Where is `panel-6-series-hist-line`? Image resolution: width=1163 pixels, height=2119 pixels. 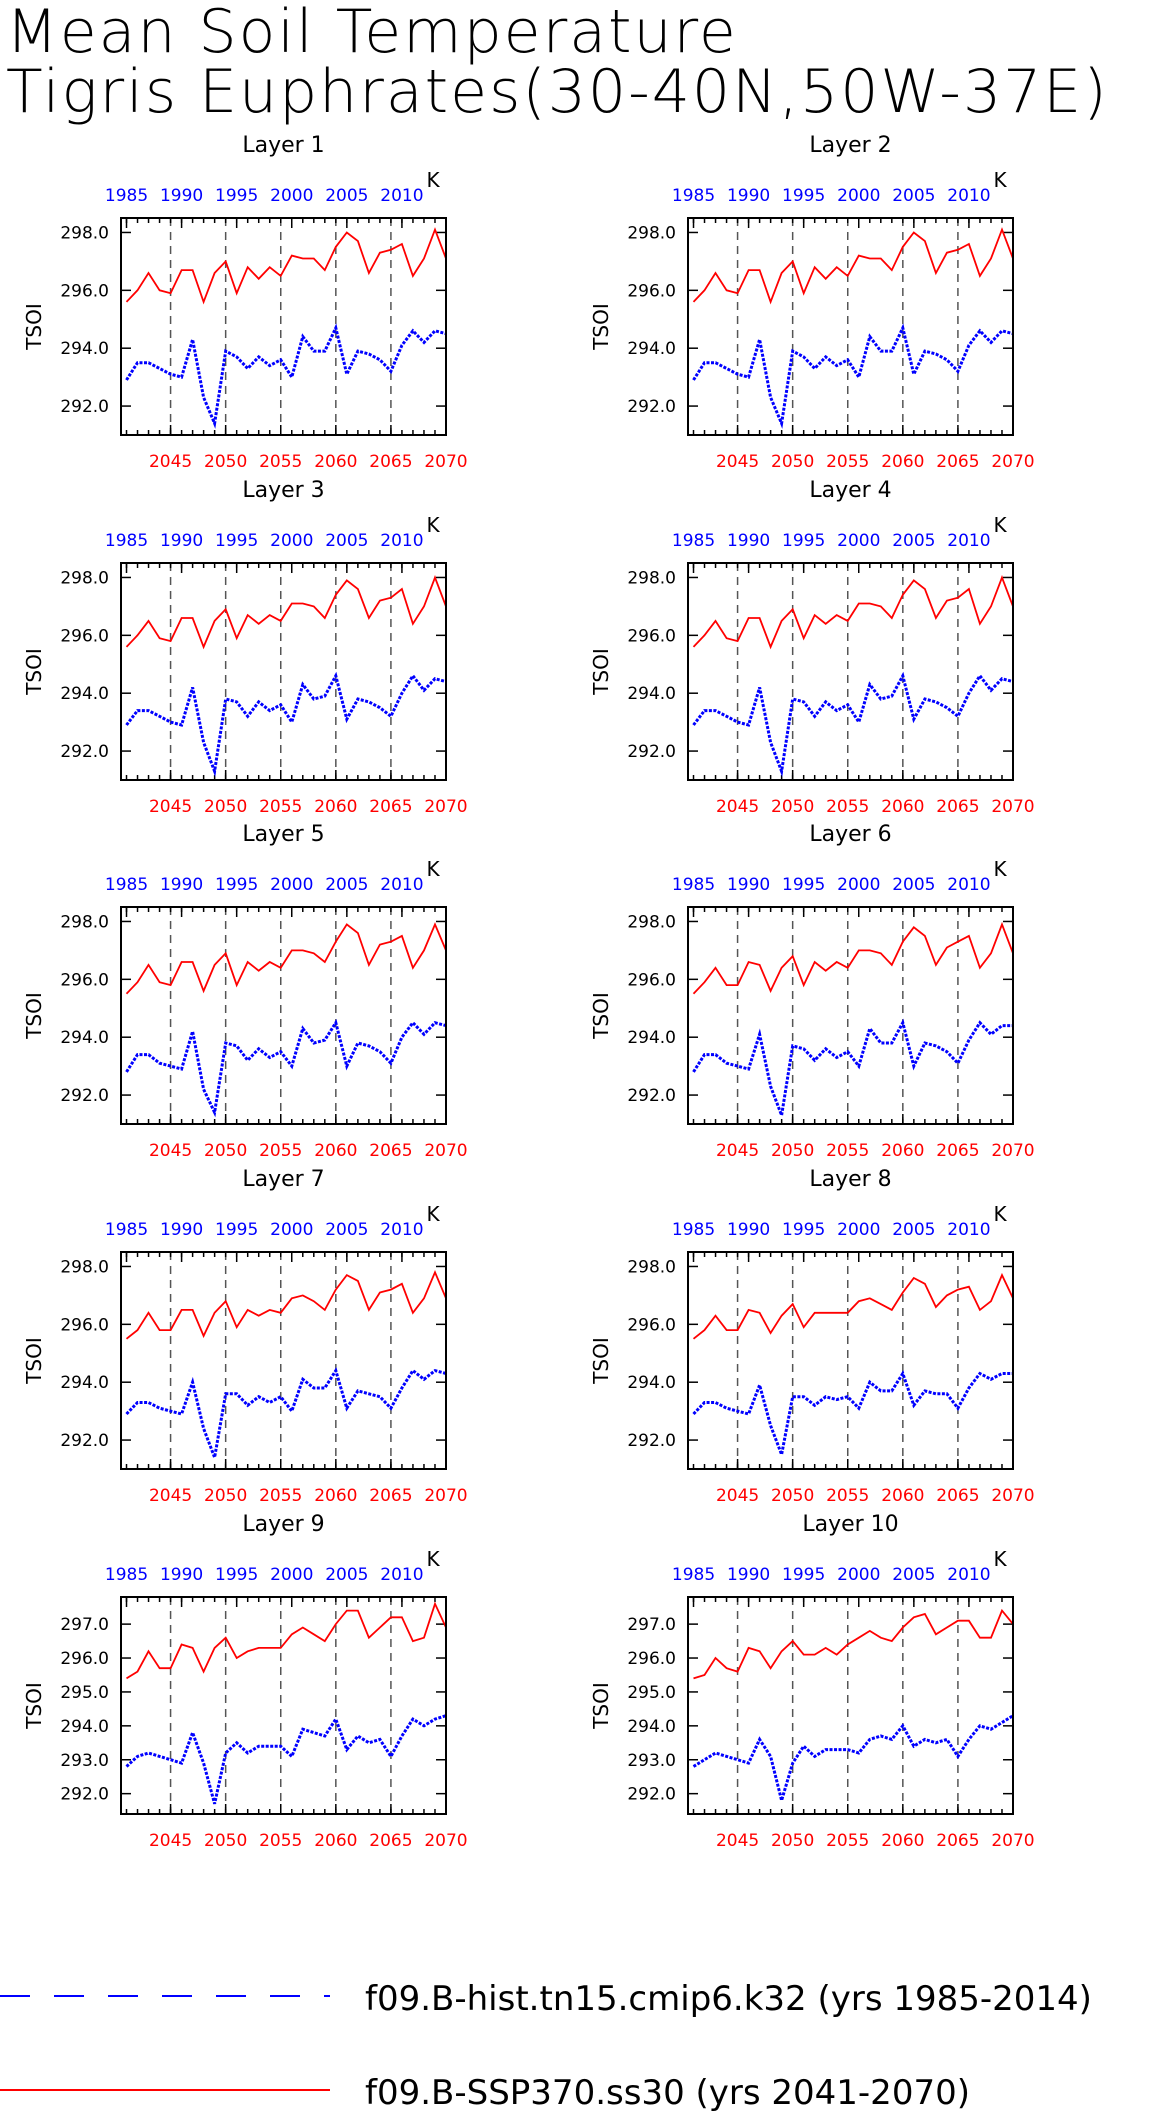 panel-6-series-hist-line is located at coordinates (852, 1070).